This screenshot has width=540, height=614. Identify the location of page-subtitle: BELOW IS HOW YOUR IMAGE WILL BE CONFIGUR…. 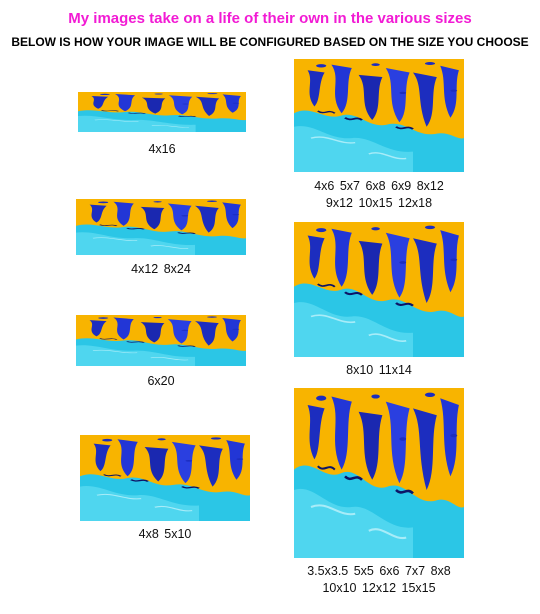
(270, 42).